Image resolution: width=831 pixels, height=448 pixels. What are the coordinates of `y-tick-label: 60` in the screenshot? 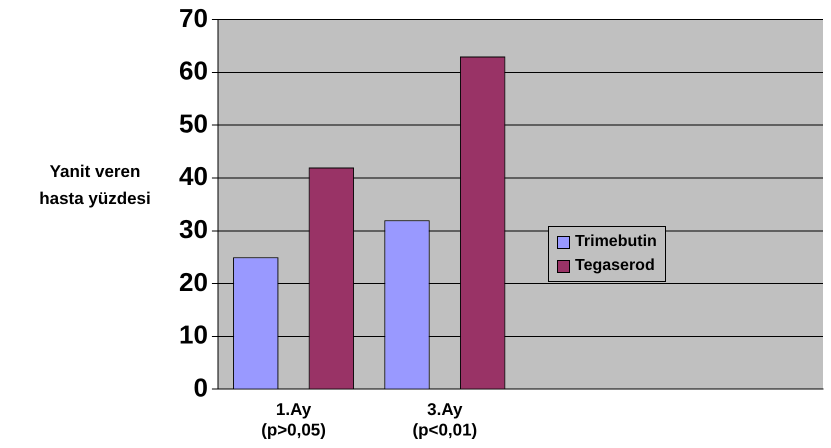 It's located at (193, 71).